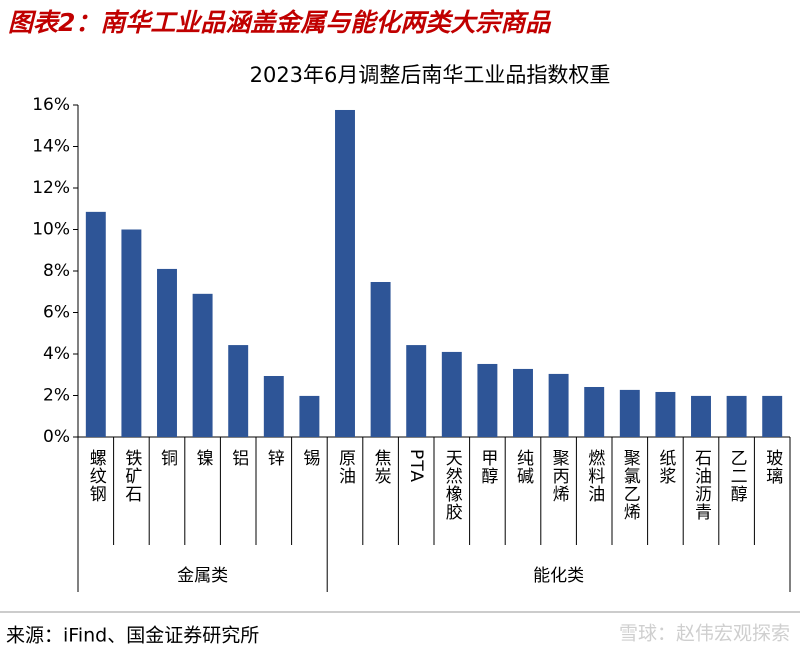 The height and width of the screenshot is (656, 800). I want to click on x-tick-label: 铝, so click(238, 458).